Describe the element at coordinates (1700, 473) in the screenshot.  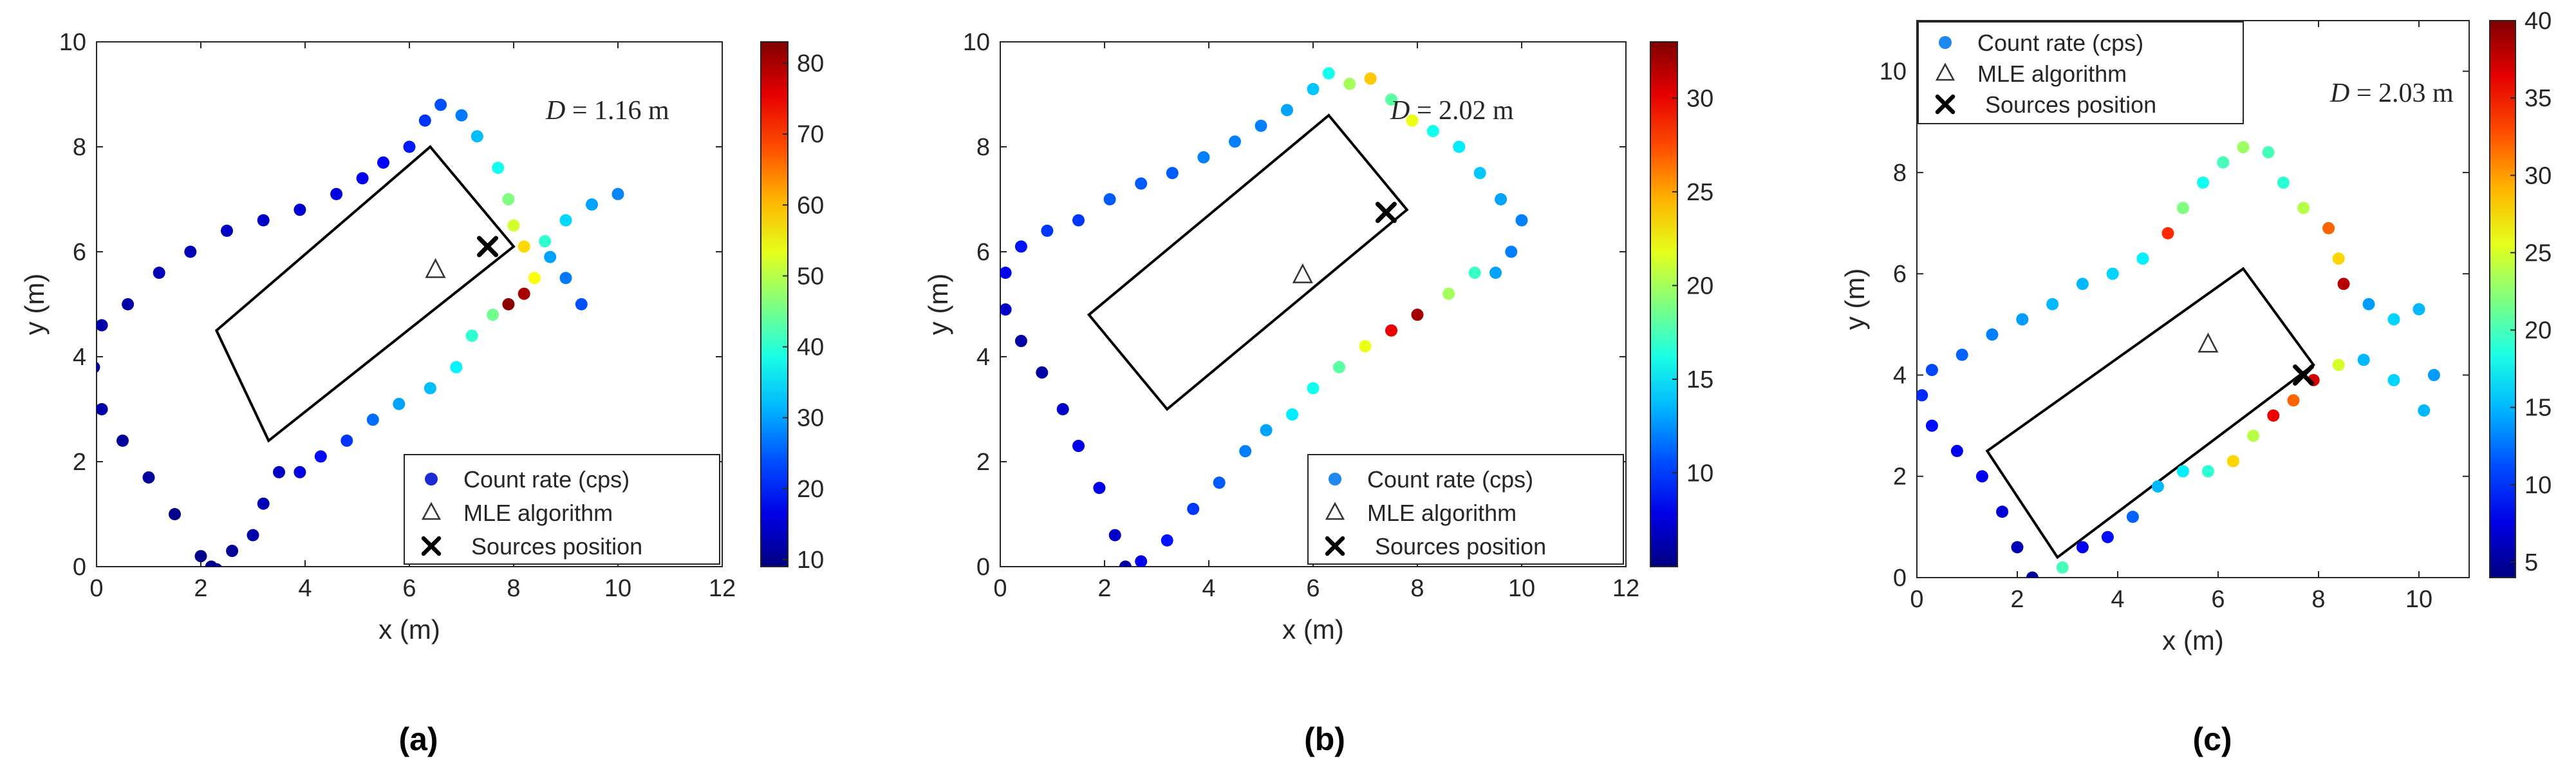
I see `colorbar-tick-label: 10` at that location.